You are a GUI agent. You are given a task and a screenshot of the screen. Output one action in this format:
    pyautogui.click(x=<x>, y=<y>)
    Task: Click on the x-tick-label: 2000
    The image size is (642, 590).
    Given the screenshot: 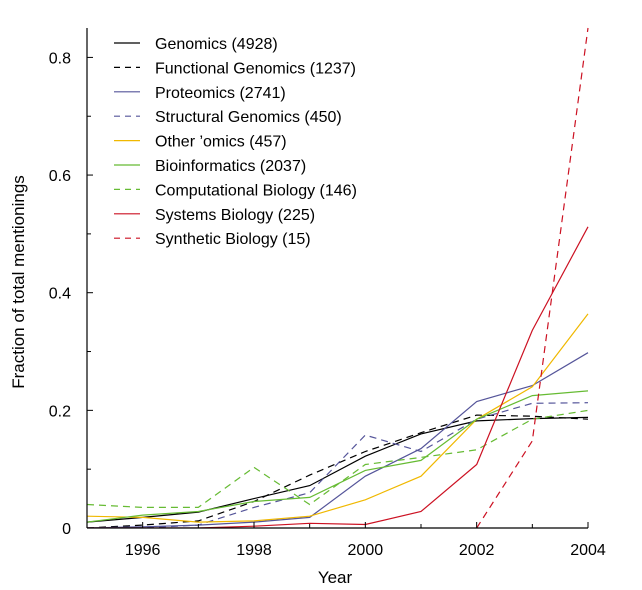 What is the action you would take?
    pyautogui.click(x=366, y=550)
    